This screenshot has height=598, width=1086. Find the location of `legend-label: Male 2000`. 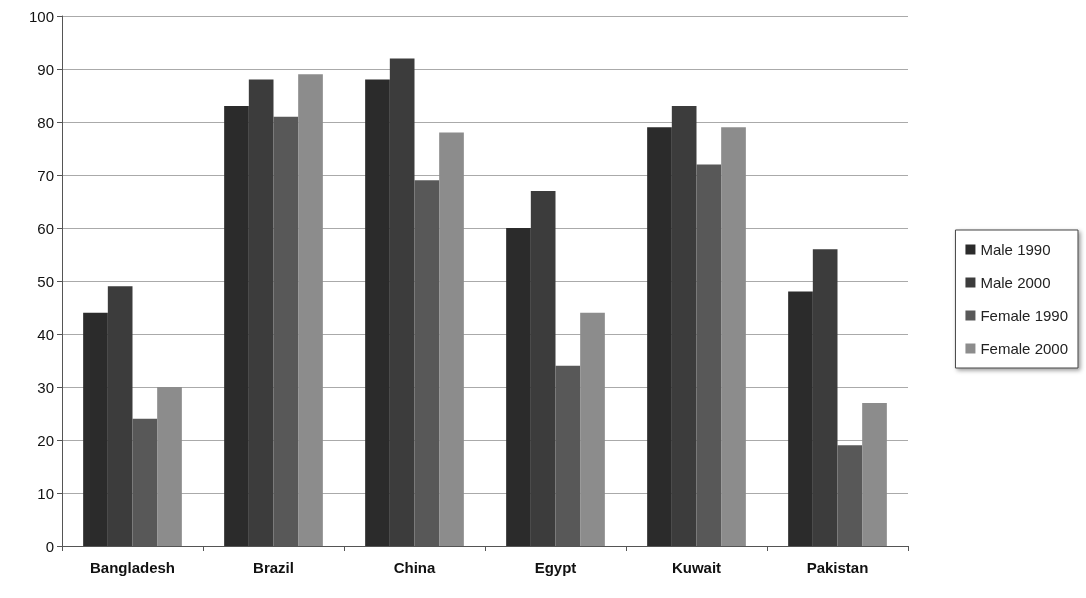

legend-label: Male 2000 is located at coordinates (1015, 282).